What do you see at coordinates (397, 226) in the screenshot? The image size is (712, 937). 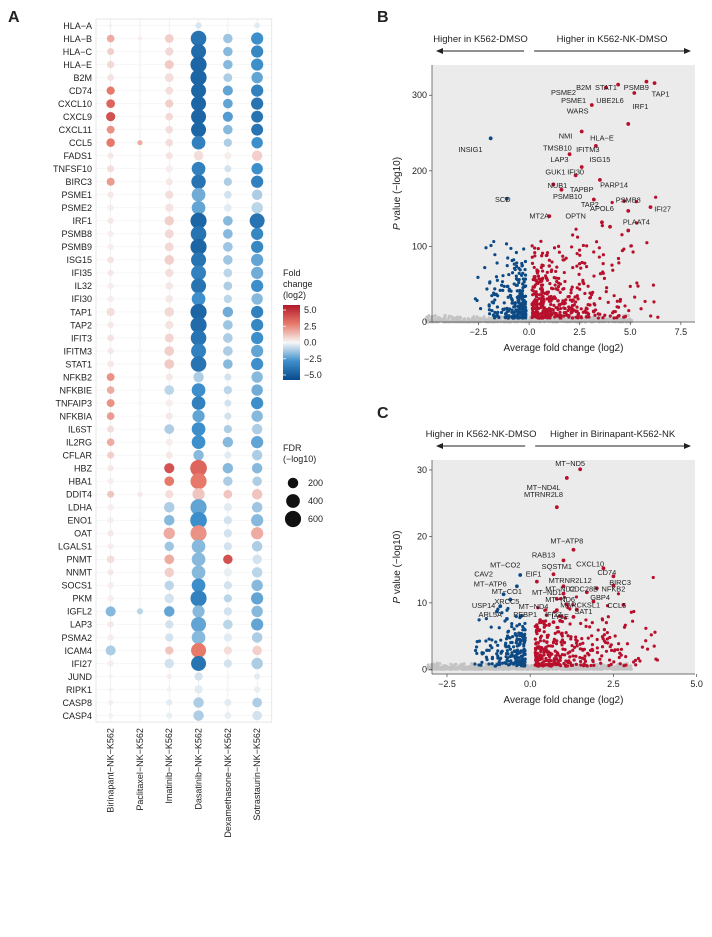 I see `y-axis-label-italic: P` at bounding box center [397, 226].